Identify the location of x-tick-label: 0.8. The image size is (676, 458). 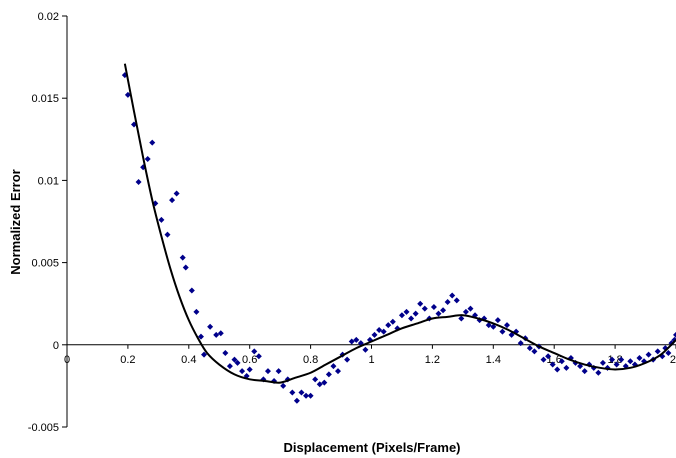
(310, 360).